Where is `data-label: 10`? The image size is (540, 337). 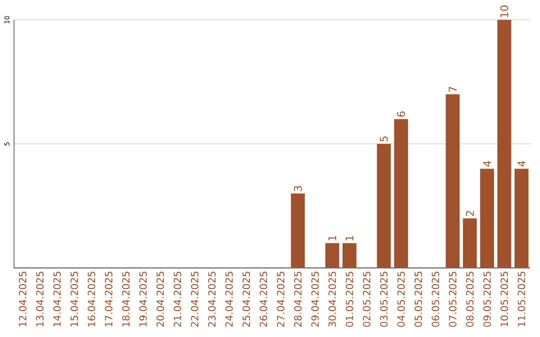 data-label: 10 is located at coordinates (504, 11).